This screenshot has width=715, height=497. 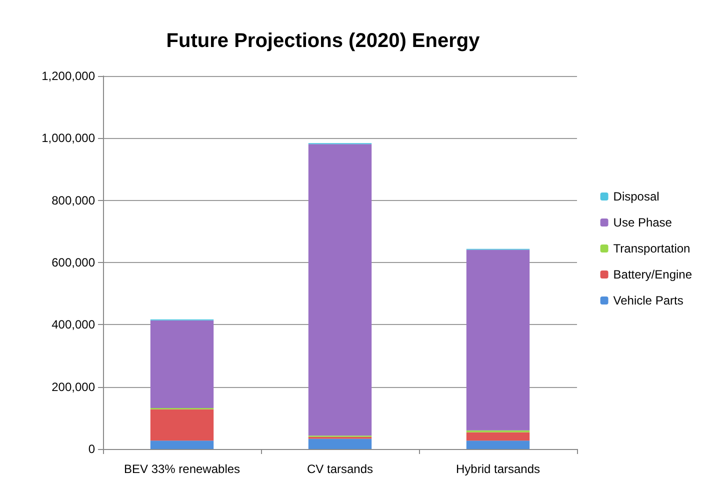 I want to click on legend-label: Transportation, so click(x=651, y=249).